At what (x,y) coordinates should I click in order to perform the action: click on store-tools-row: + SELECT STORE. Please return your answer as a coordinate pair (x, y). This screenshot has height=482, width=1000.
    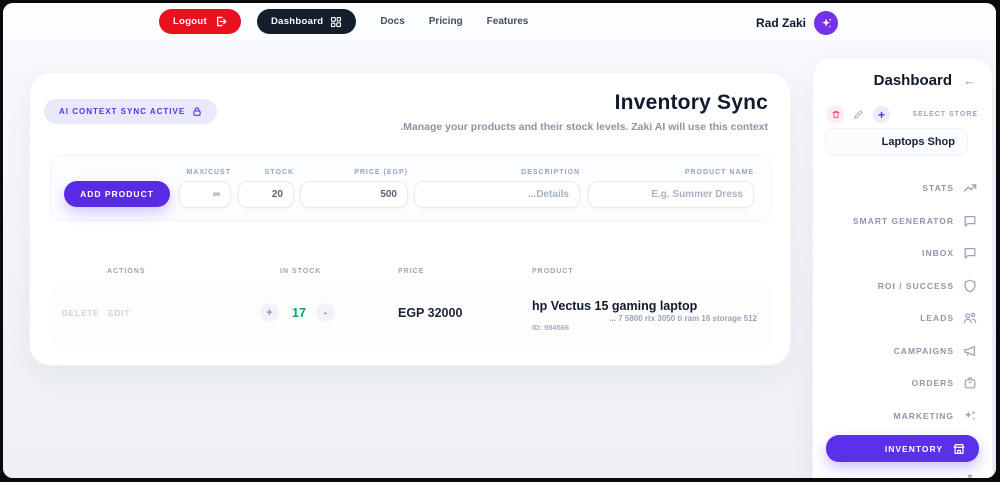
    Looking at the image, I should click on (902, 115).